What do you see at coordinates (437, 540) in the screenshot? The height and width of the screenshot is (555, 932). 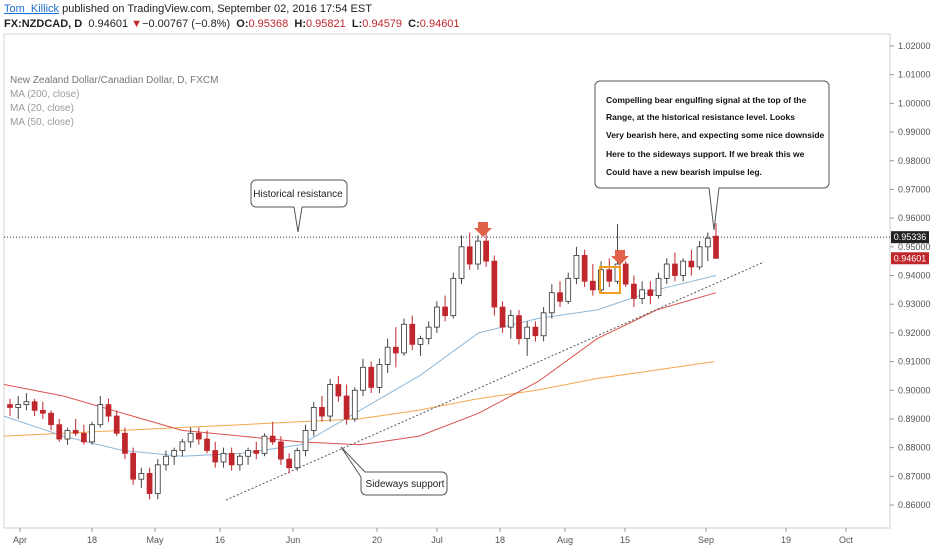 I see `time-tick-label: Jul` at bounding box center [437, 540].